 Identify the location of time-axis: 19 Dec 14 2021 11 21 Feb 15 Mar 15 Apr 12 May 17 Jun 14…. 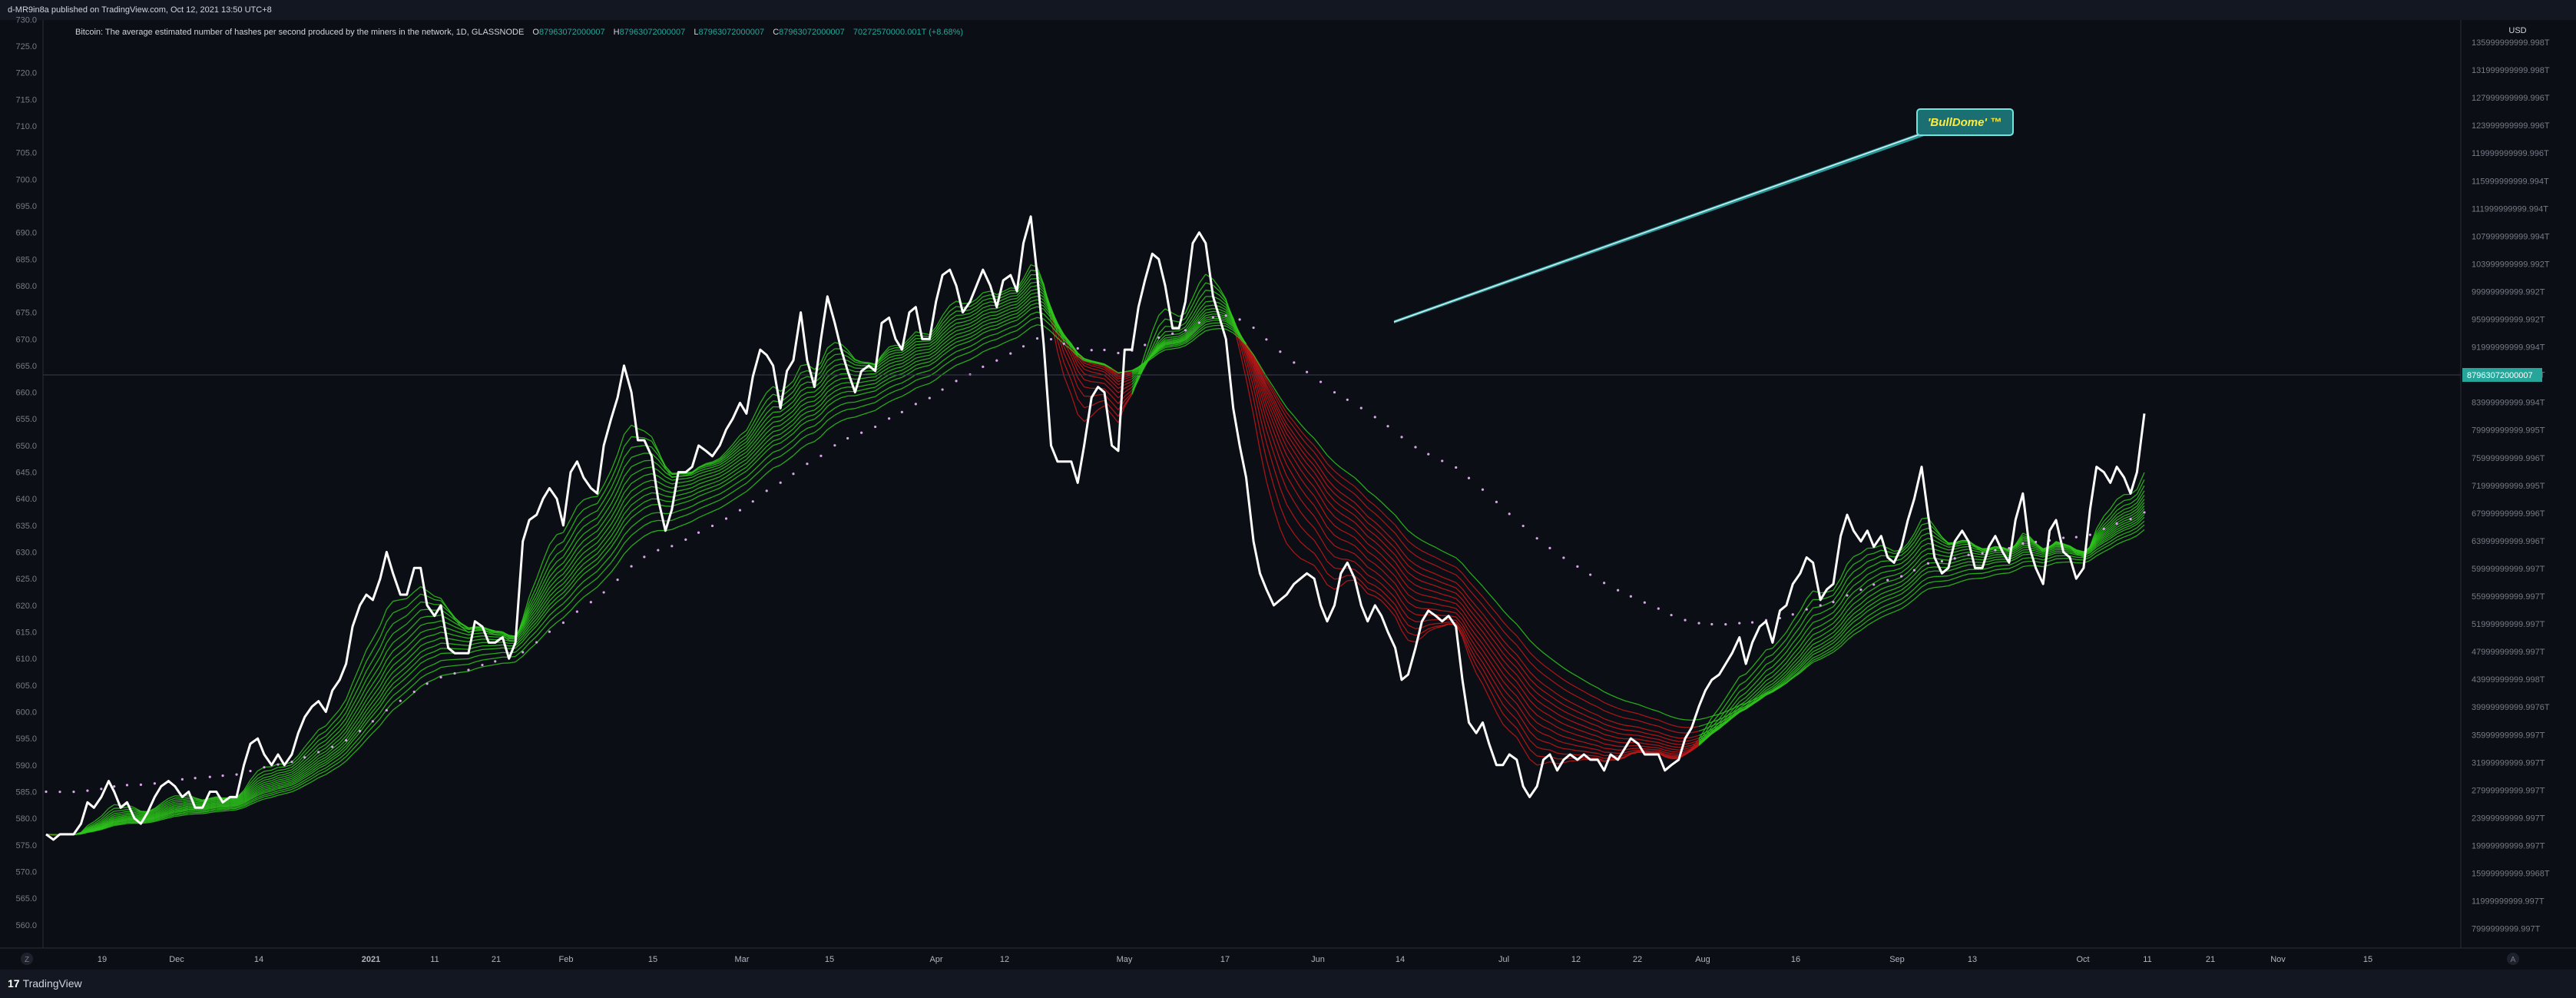
(1235, 959).